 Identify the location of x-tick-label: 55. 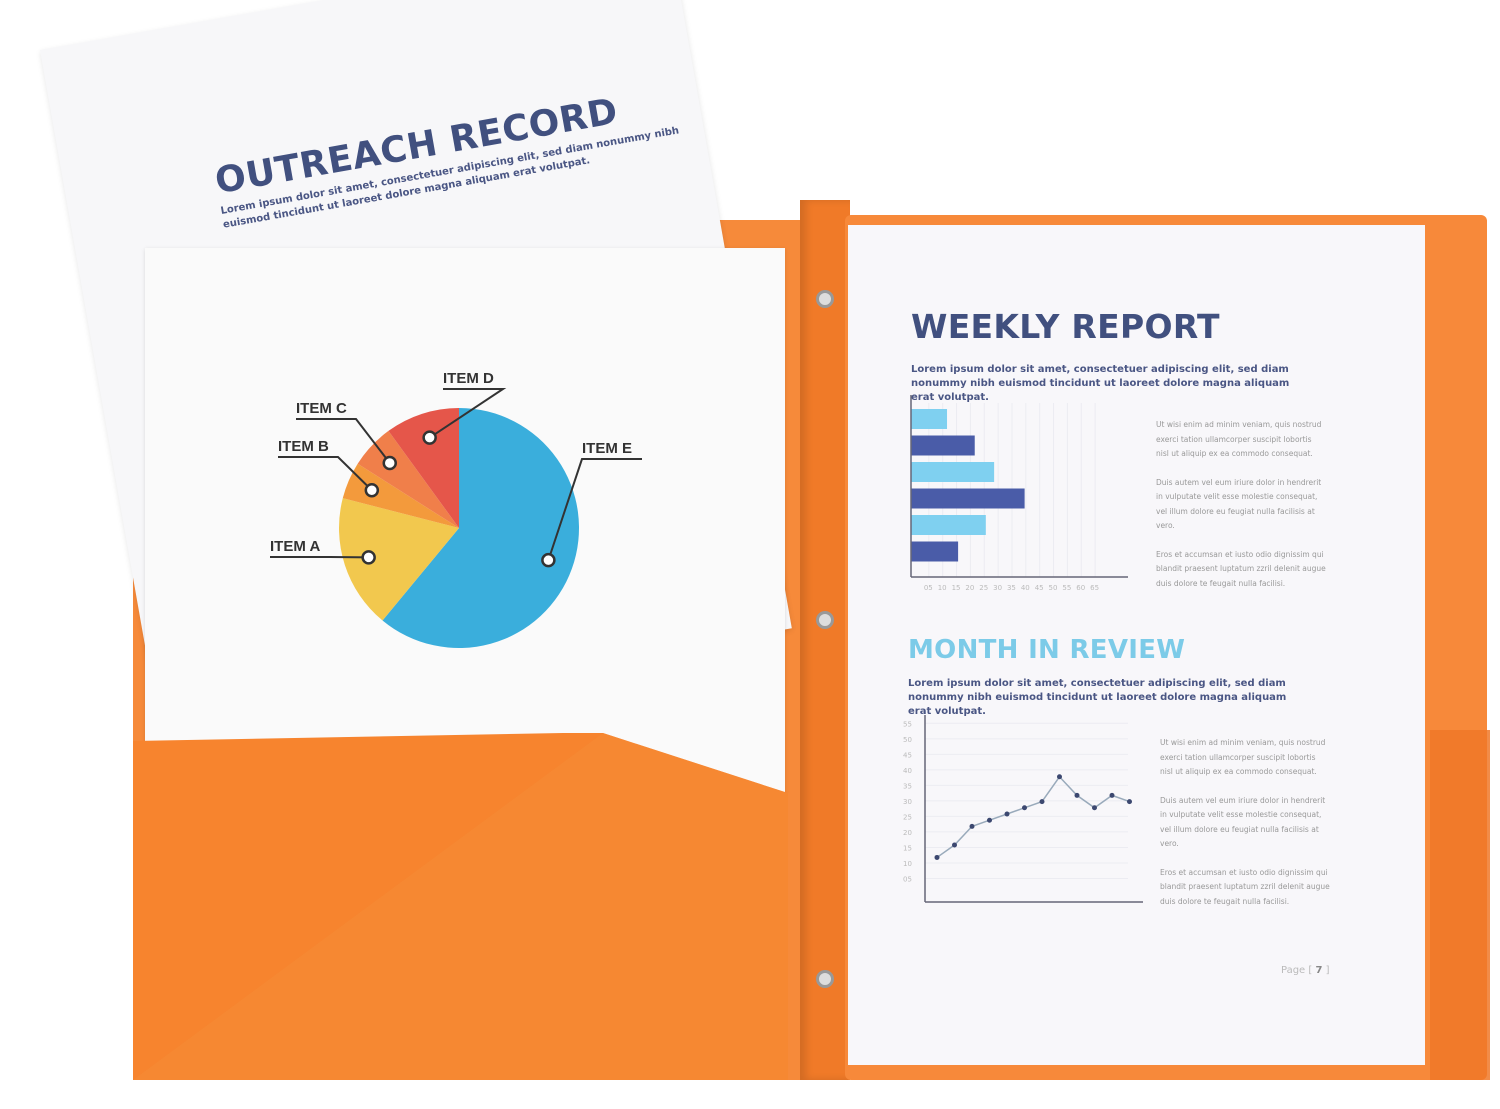
(1066, 588).